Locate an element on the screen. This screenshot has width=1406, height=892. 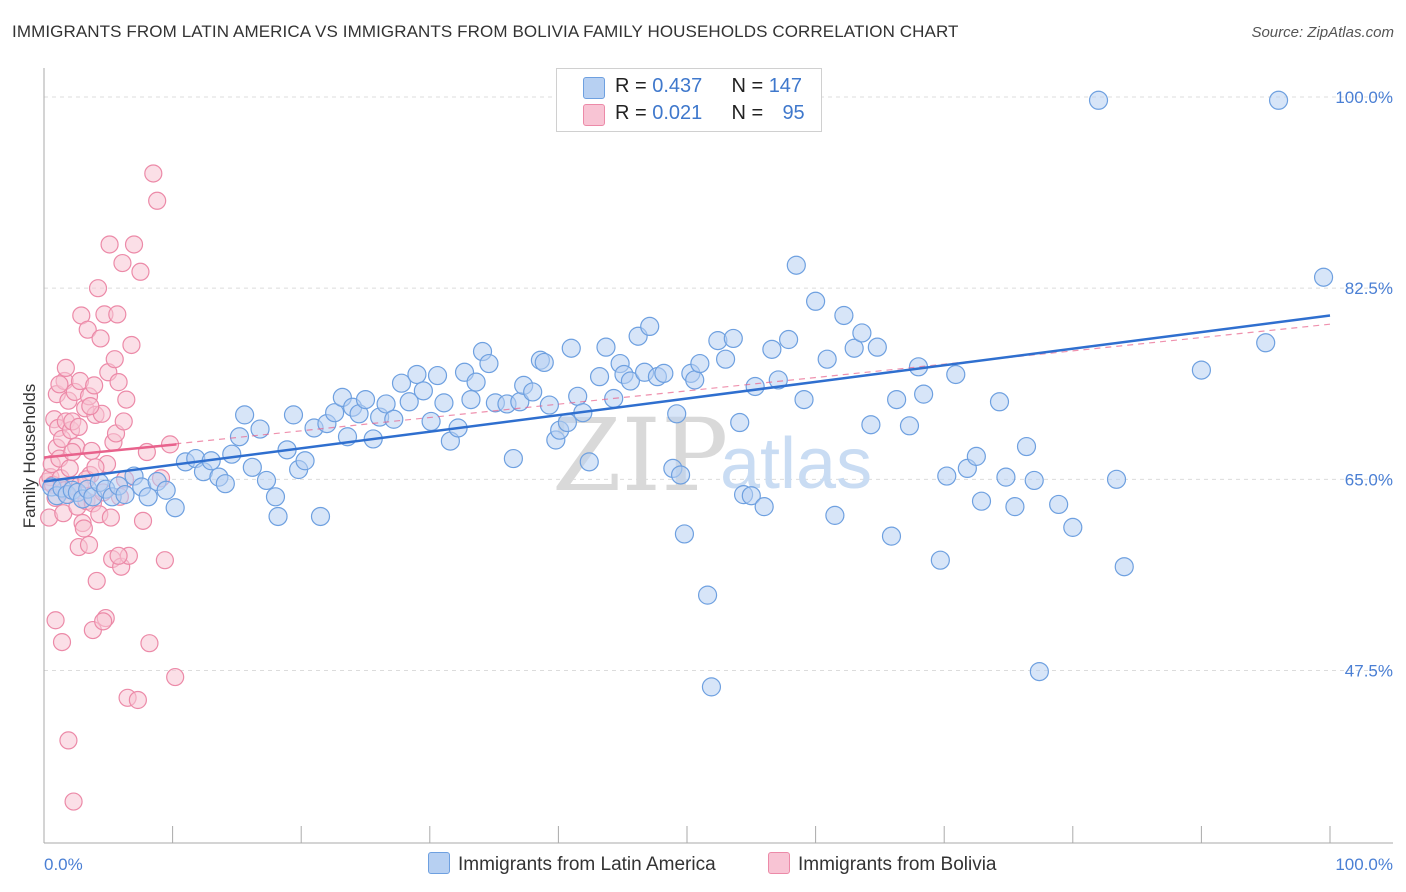
y-tick-label: 47.5% is located at coordinates (1369, 671).